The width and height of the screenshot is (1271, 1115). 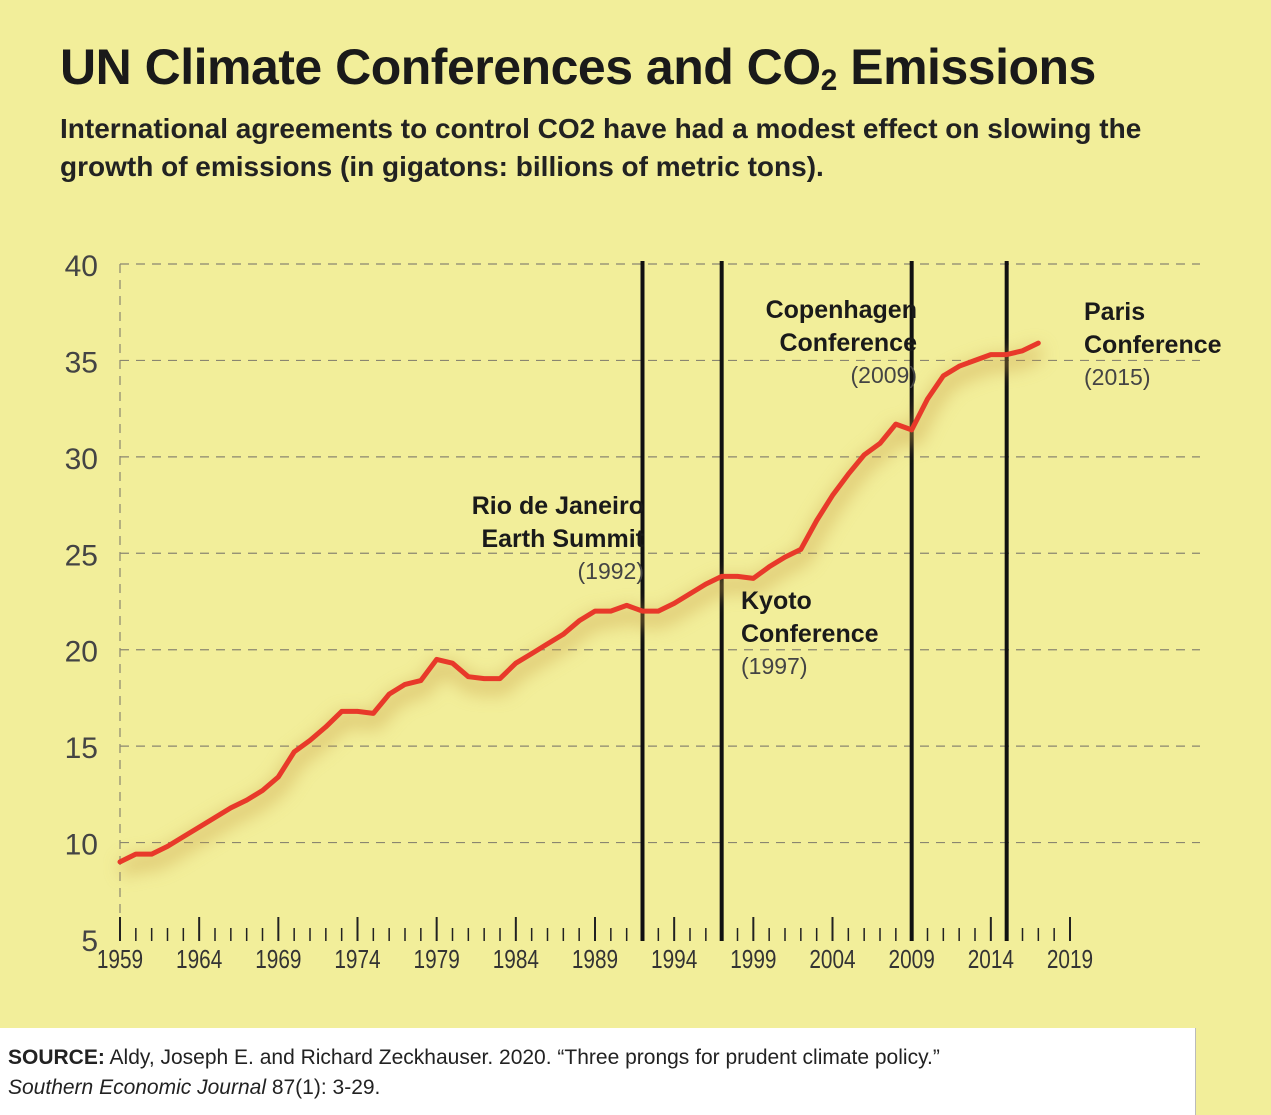 What do you see at coordinates (562, 539) in the screenshot?
I see `annotation-title: Earth Summit` at bounding box center [562, 539].